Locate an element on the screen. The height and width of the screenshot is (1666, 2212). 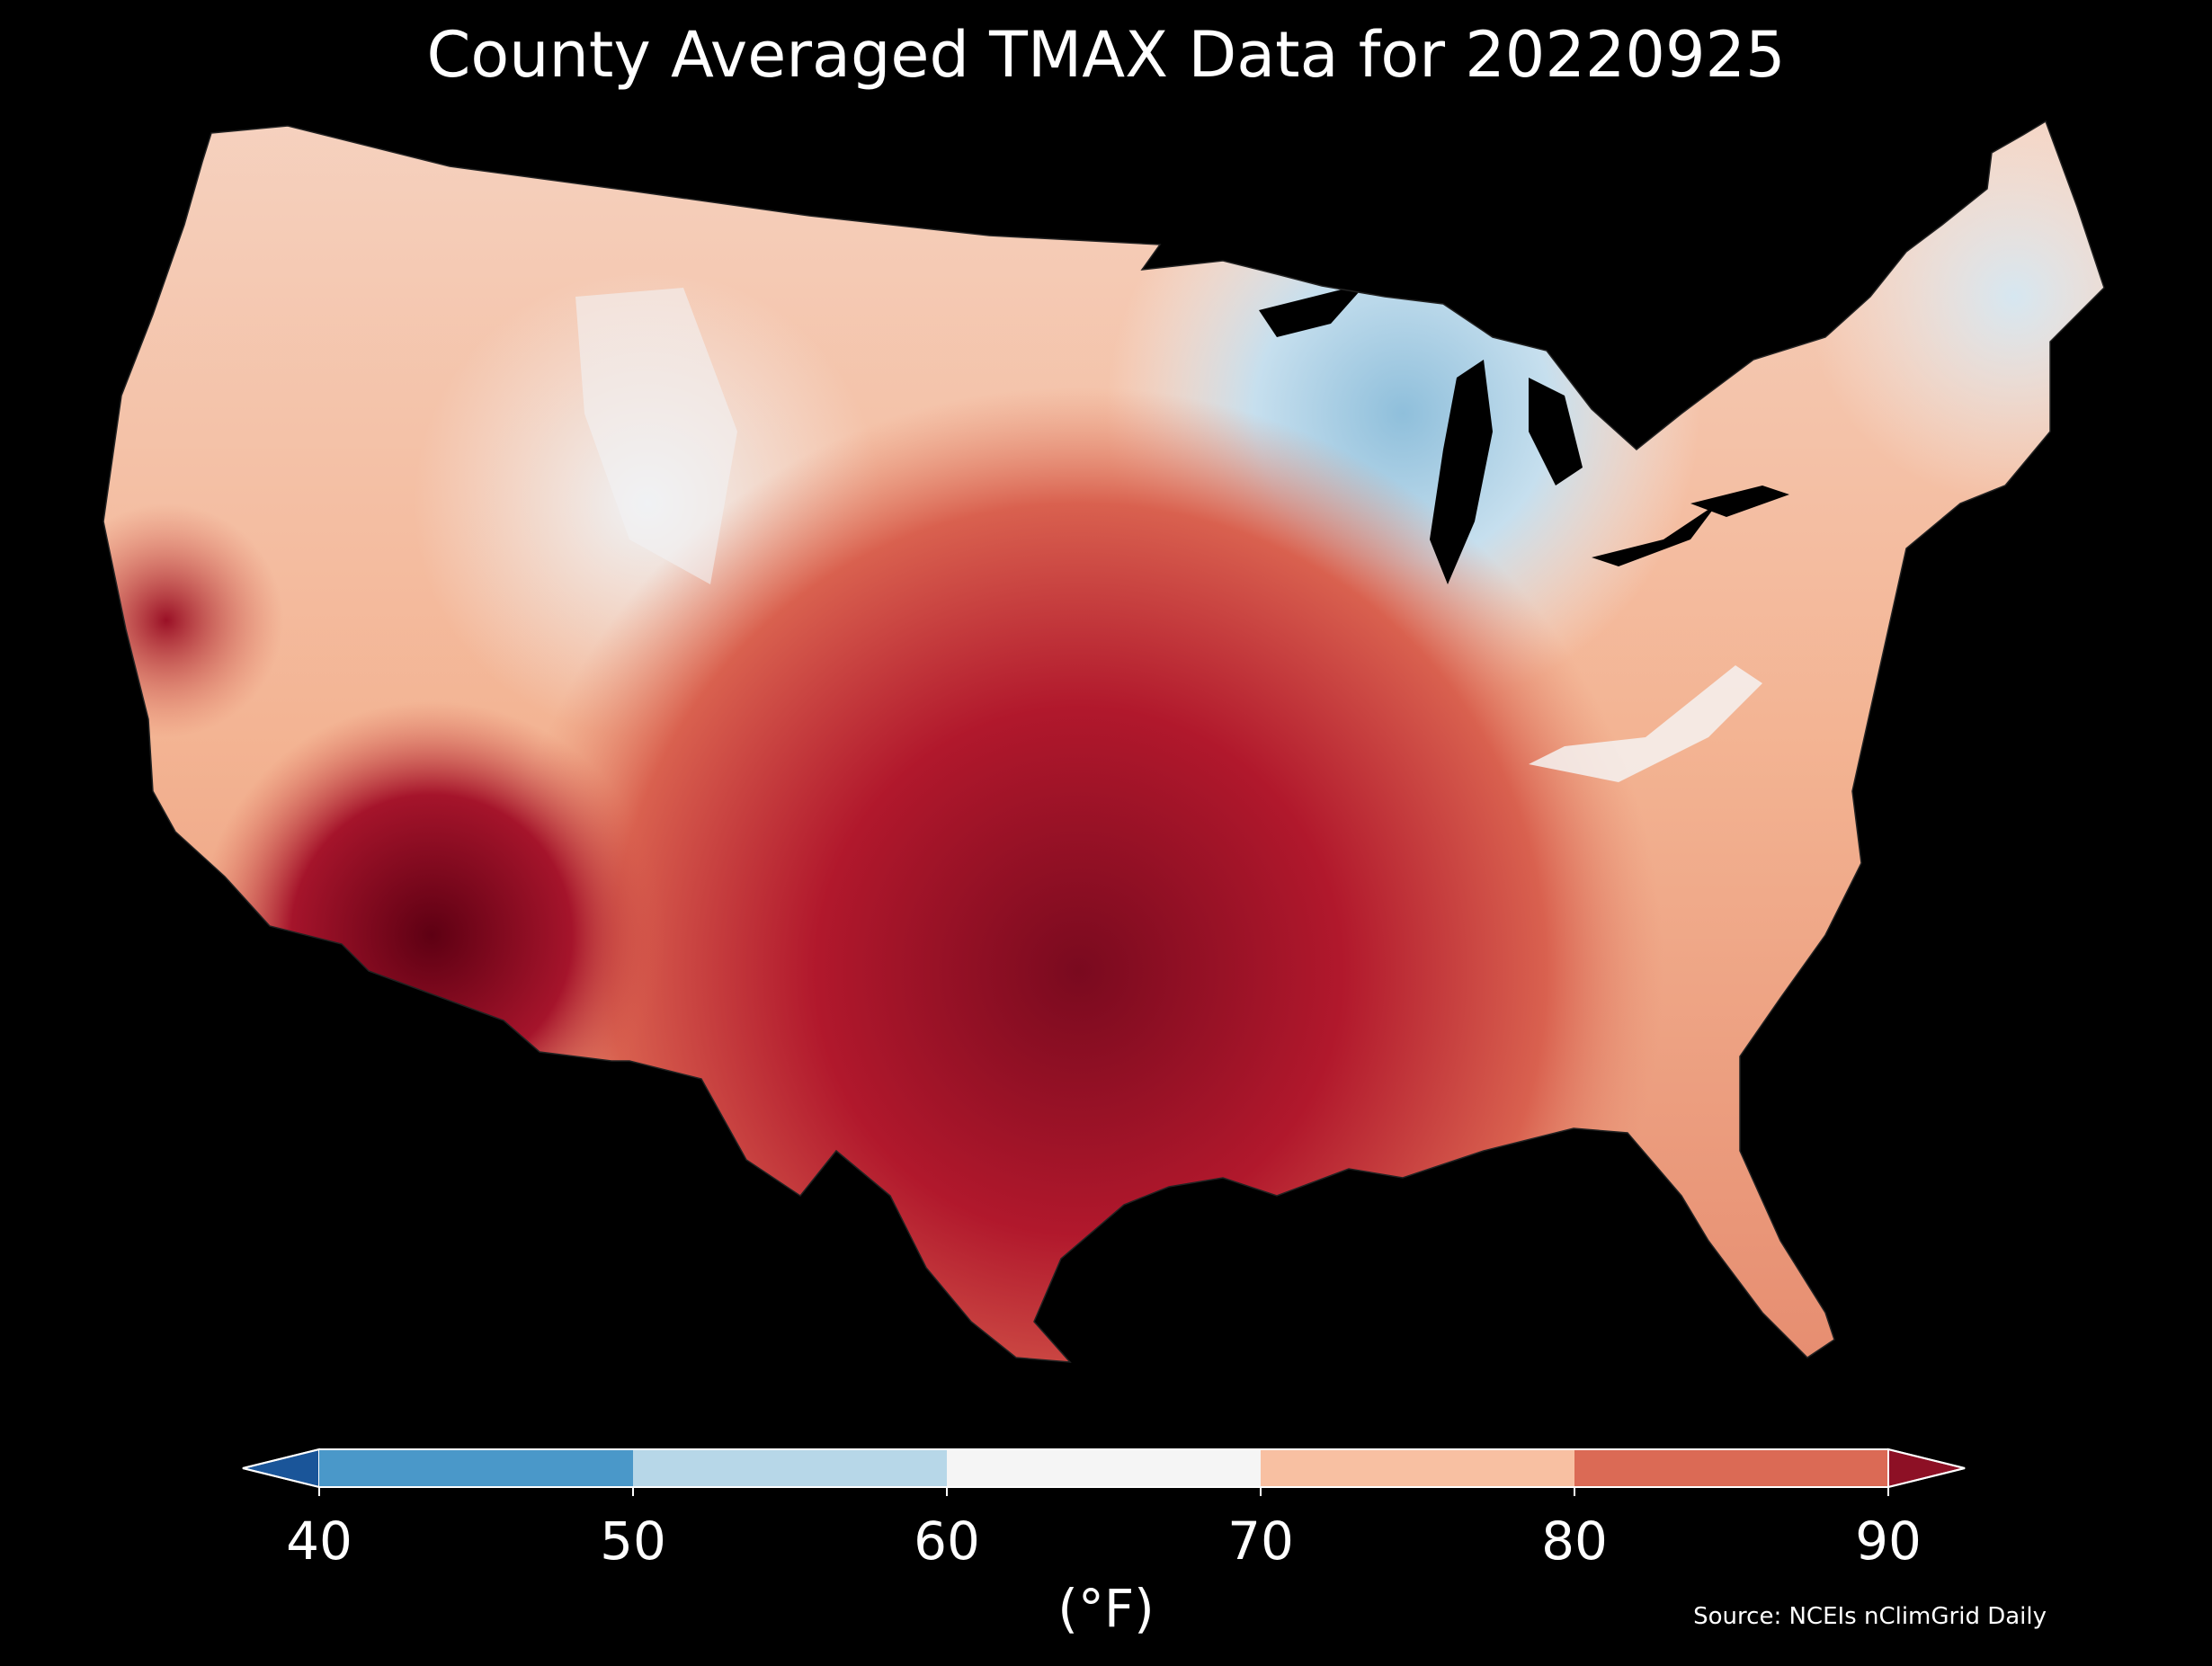
colorbar-tick-label-40: 40 is located at coordinates (319, 1541).